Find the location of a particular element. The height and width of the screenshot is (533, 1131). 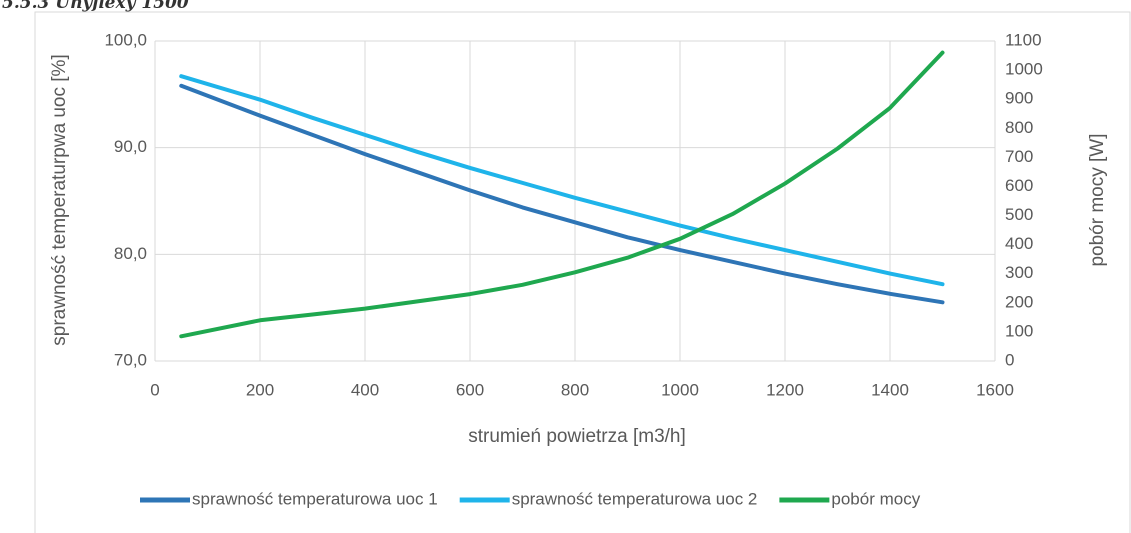

x-tick-label: 1000 is located at coordinates (680, 389).